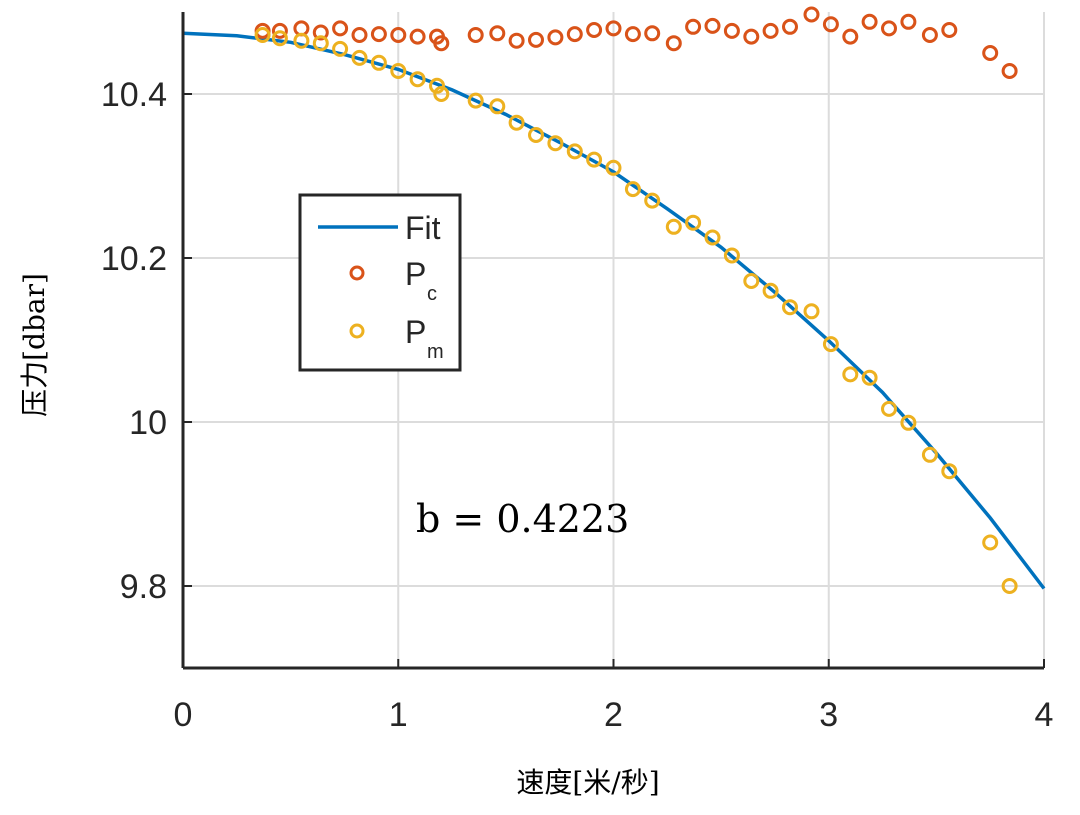  Describe the element at coordinates (183, 715) in the screenshot. I see `x-tick-label: 0` at that location.